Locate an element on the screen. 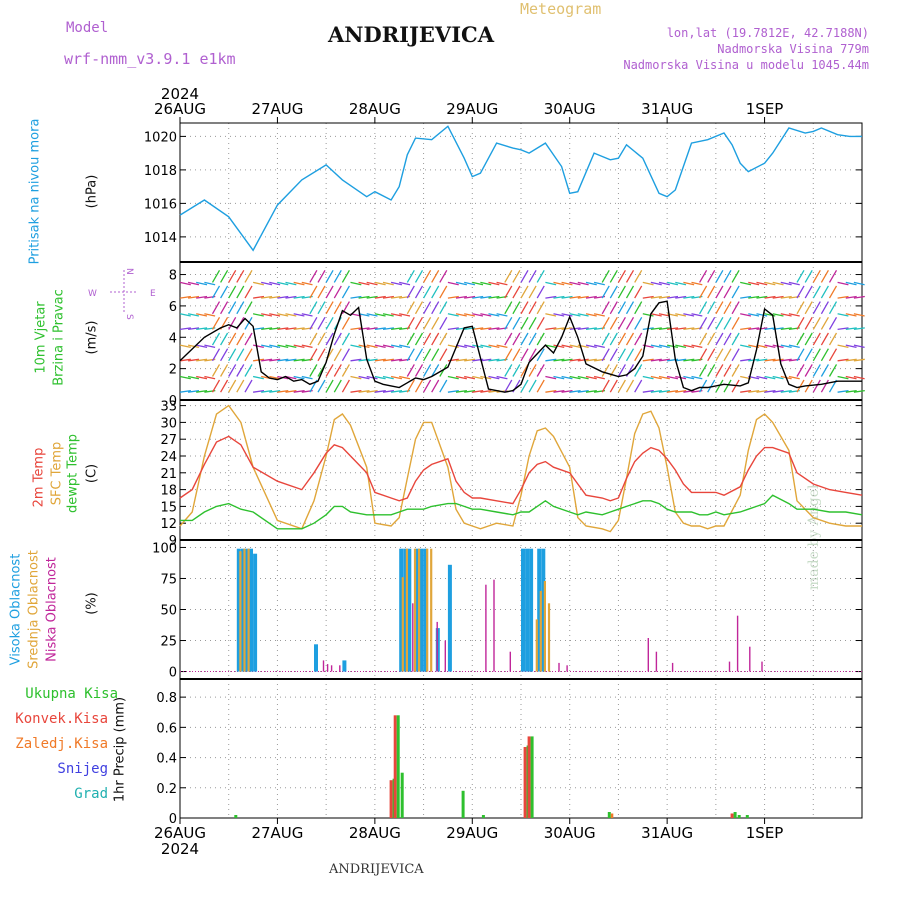 This screenshot has width=900, height=900. tick-label-temperature: 9 is located at coordinates (173, 541).